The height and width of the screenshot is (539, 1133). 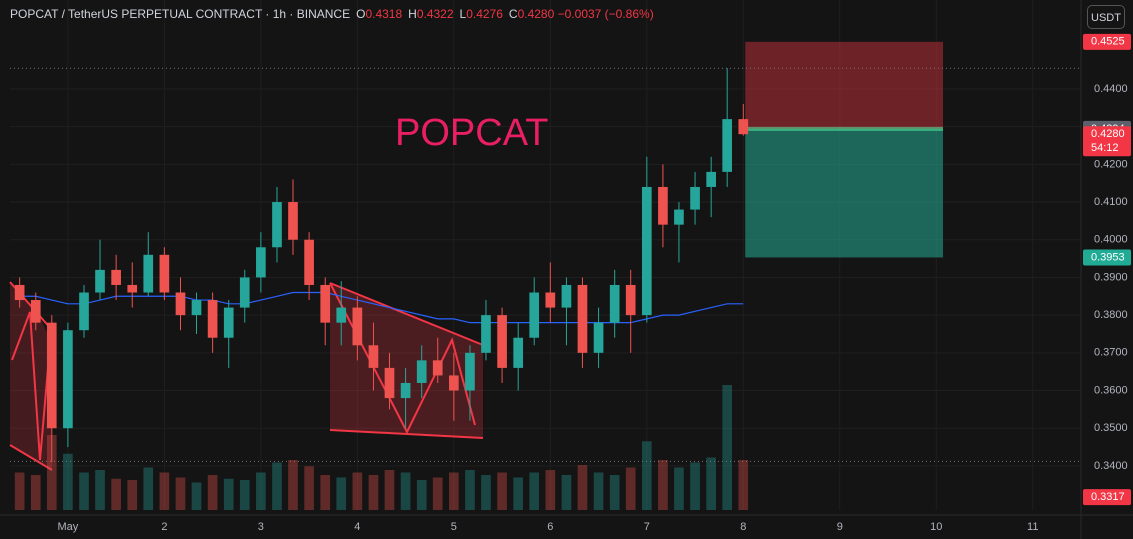 I want to click on y-tick-label: 0.3900, so click(x=1111, y=277).